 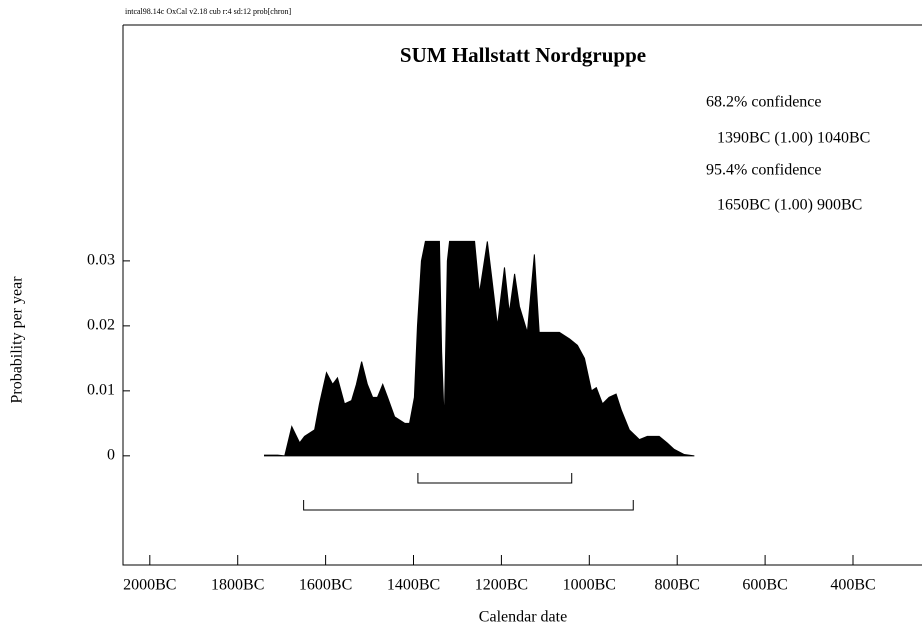 What do you see at coordinates (793, 138) in the screenshot?
I see `confidence-range: 1390BC (1.00) 1040BC` at bounding box center [793, 138].